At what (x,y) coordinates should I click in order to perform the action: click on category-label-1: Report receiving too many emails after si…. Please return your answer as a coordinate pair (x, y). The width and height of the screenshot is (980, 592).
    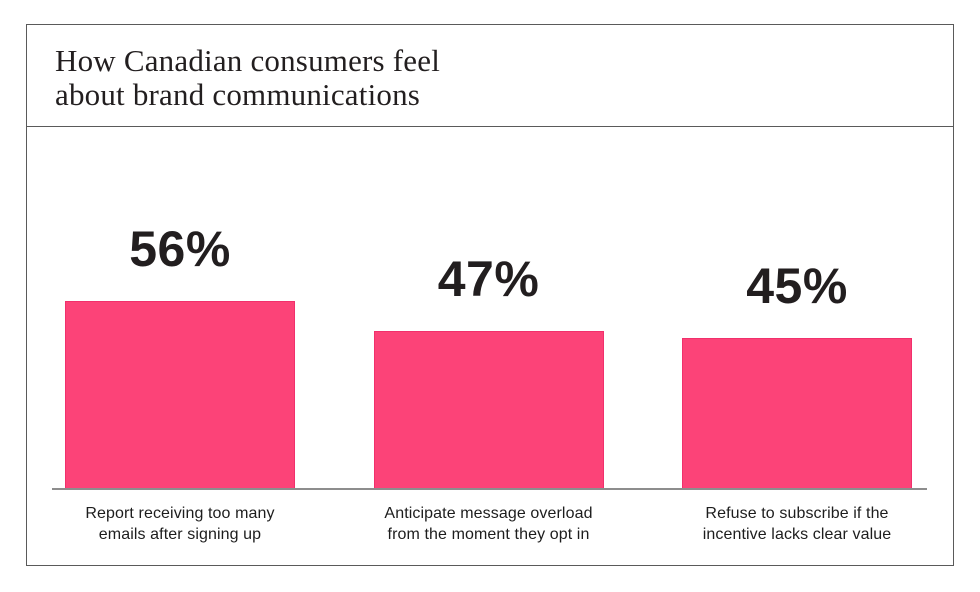
    Looking at the image, I should click on (180, 524).